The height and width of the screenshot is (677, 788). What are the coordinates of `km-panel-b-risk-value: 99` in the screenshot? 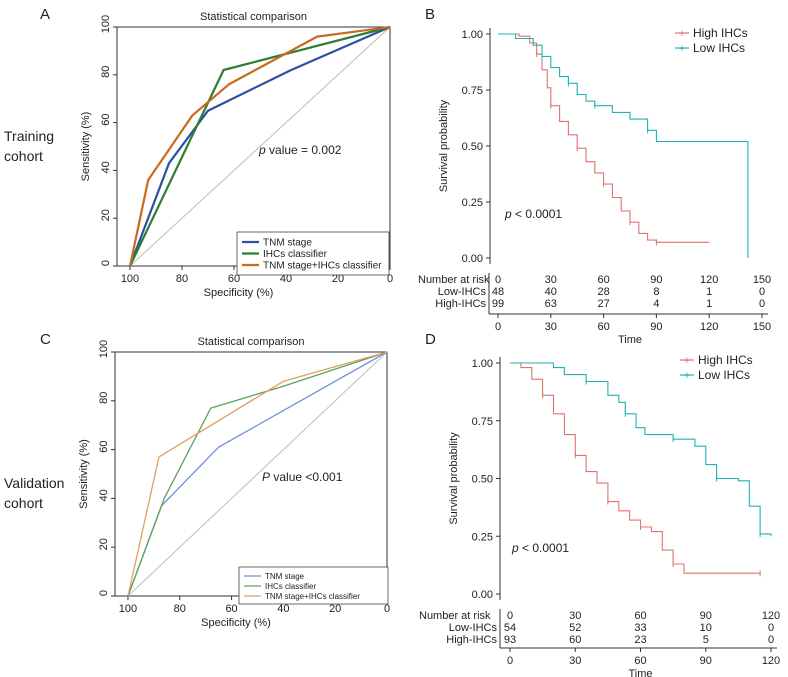 It's located at (498, 304).